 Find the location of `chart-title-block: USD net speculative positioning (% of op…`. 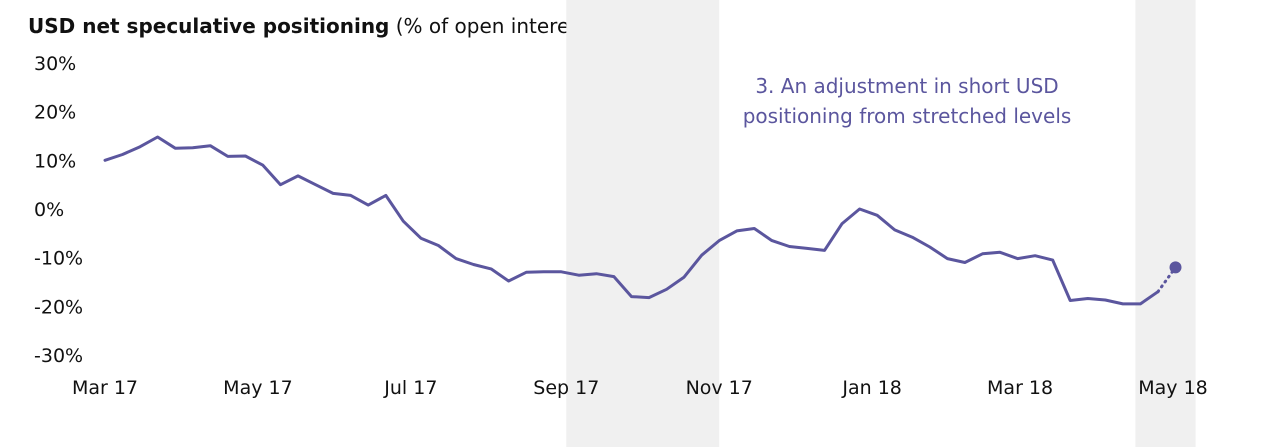

chart-title-block: USD net speculative positioning (% of op… is located at coordinates (311, 26).